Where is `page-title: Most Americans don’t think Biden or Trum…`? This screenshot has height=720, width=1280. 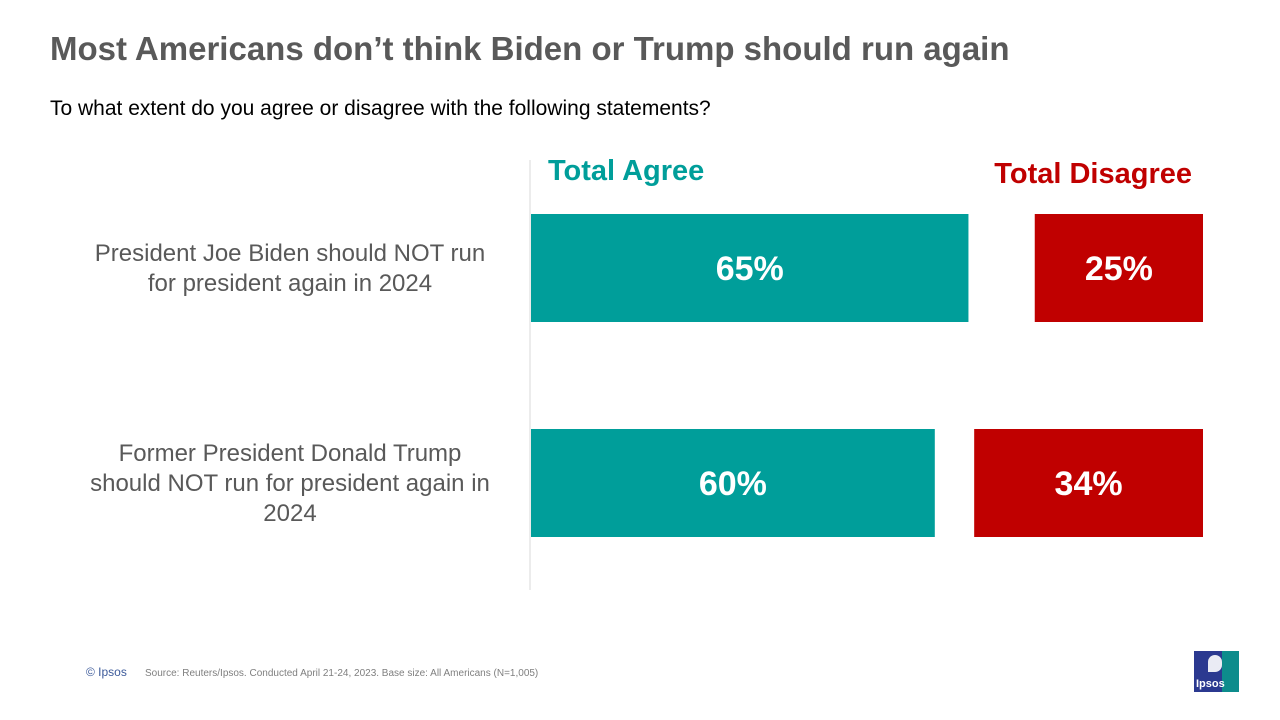
page-title: Most Americans don’t think Biden or Trum… is located at coordinates (530, 48).